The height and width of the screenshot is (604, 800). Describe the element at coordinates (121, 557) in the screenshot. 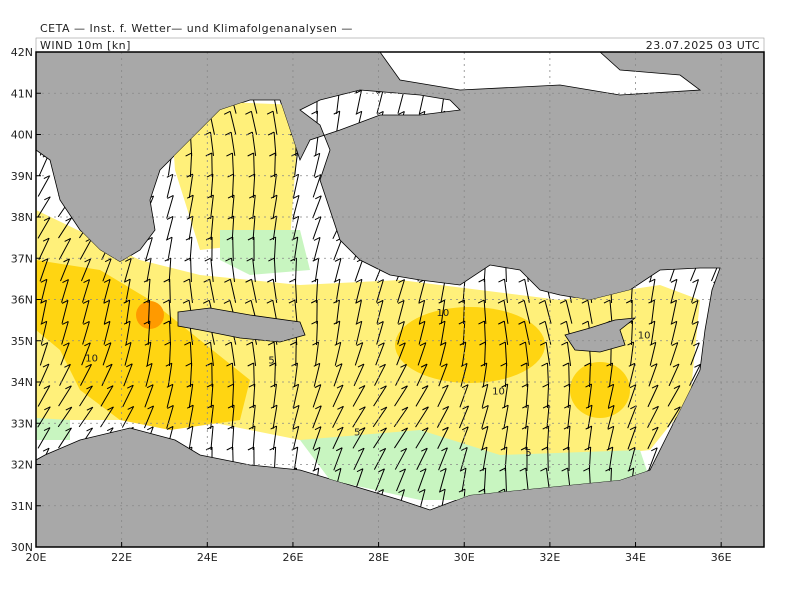

I see `lon-label: 22E` at that location.